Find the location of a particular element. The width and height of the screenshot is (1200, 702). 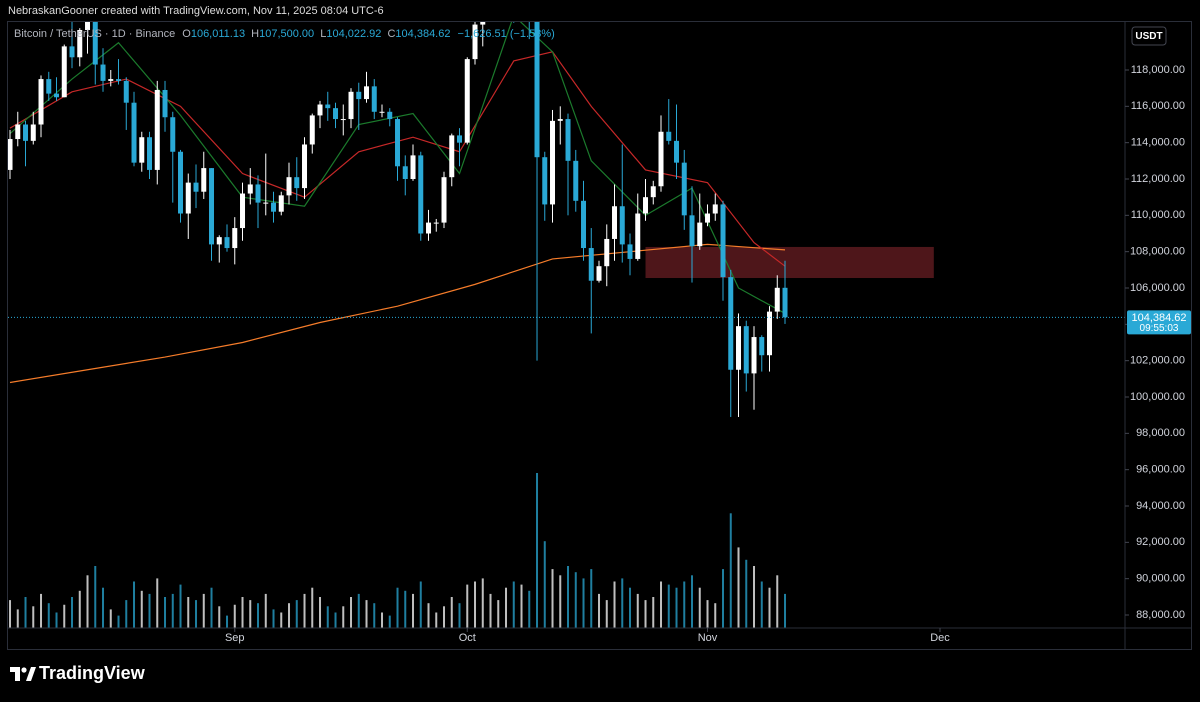

ohlc-value: 104,384.62 is located at coordinates (422, 34).